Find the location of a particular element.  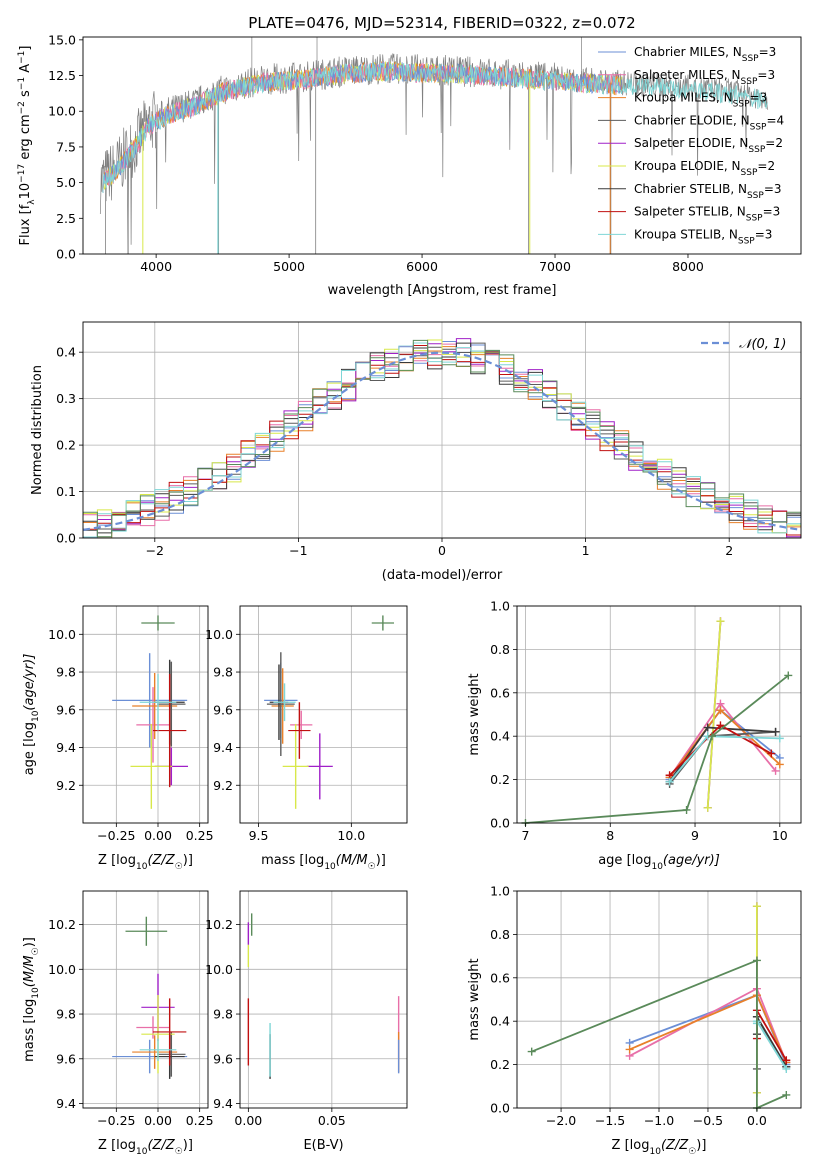

x-tick-label: 10 is located at coordinates (780, 835).